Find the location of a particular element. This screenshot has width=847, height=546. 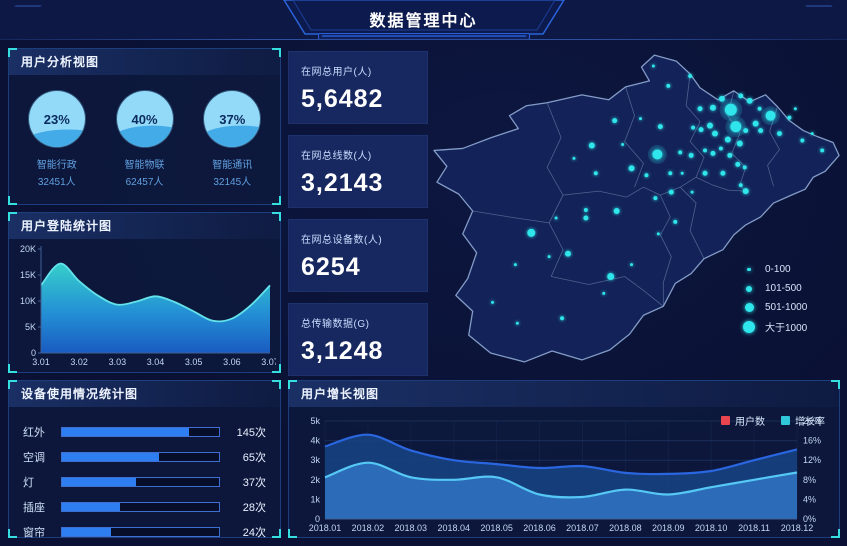

device-bar-chart: 红外 145次 空调 65次灯 37次 插座 28次 窗帘 24次 is located at coordinates (144, 475).